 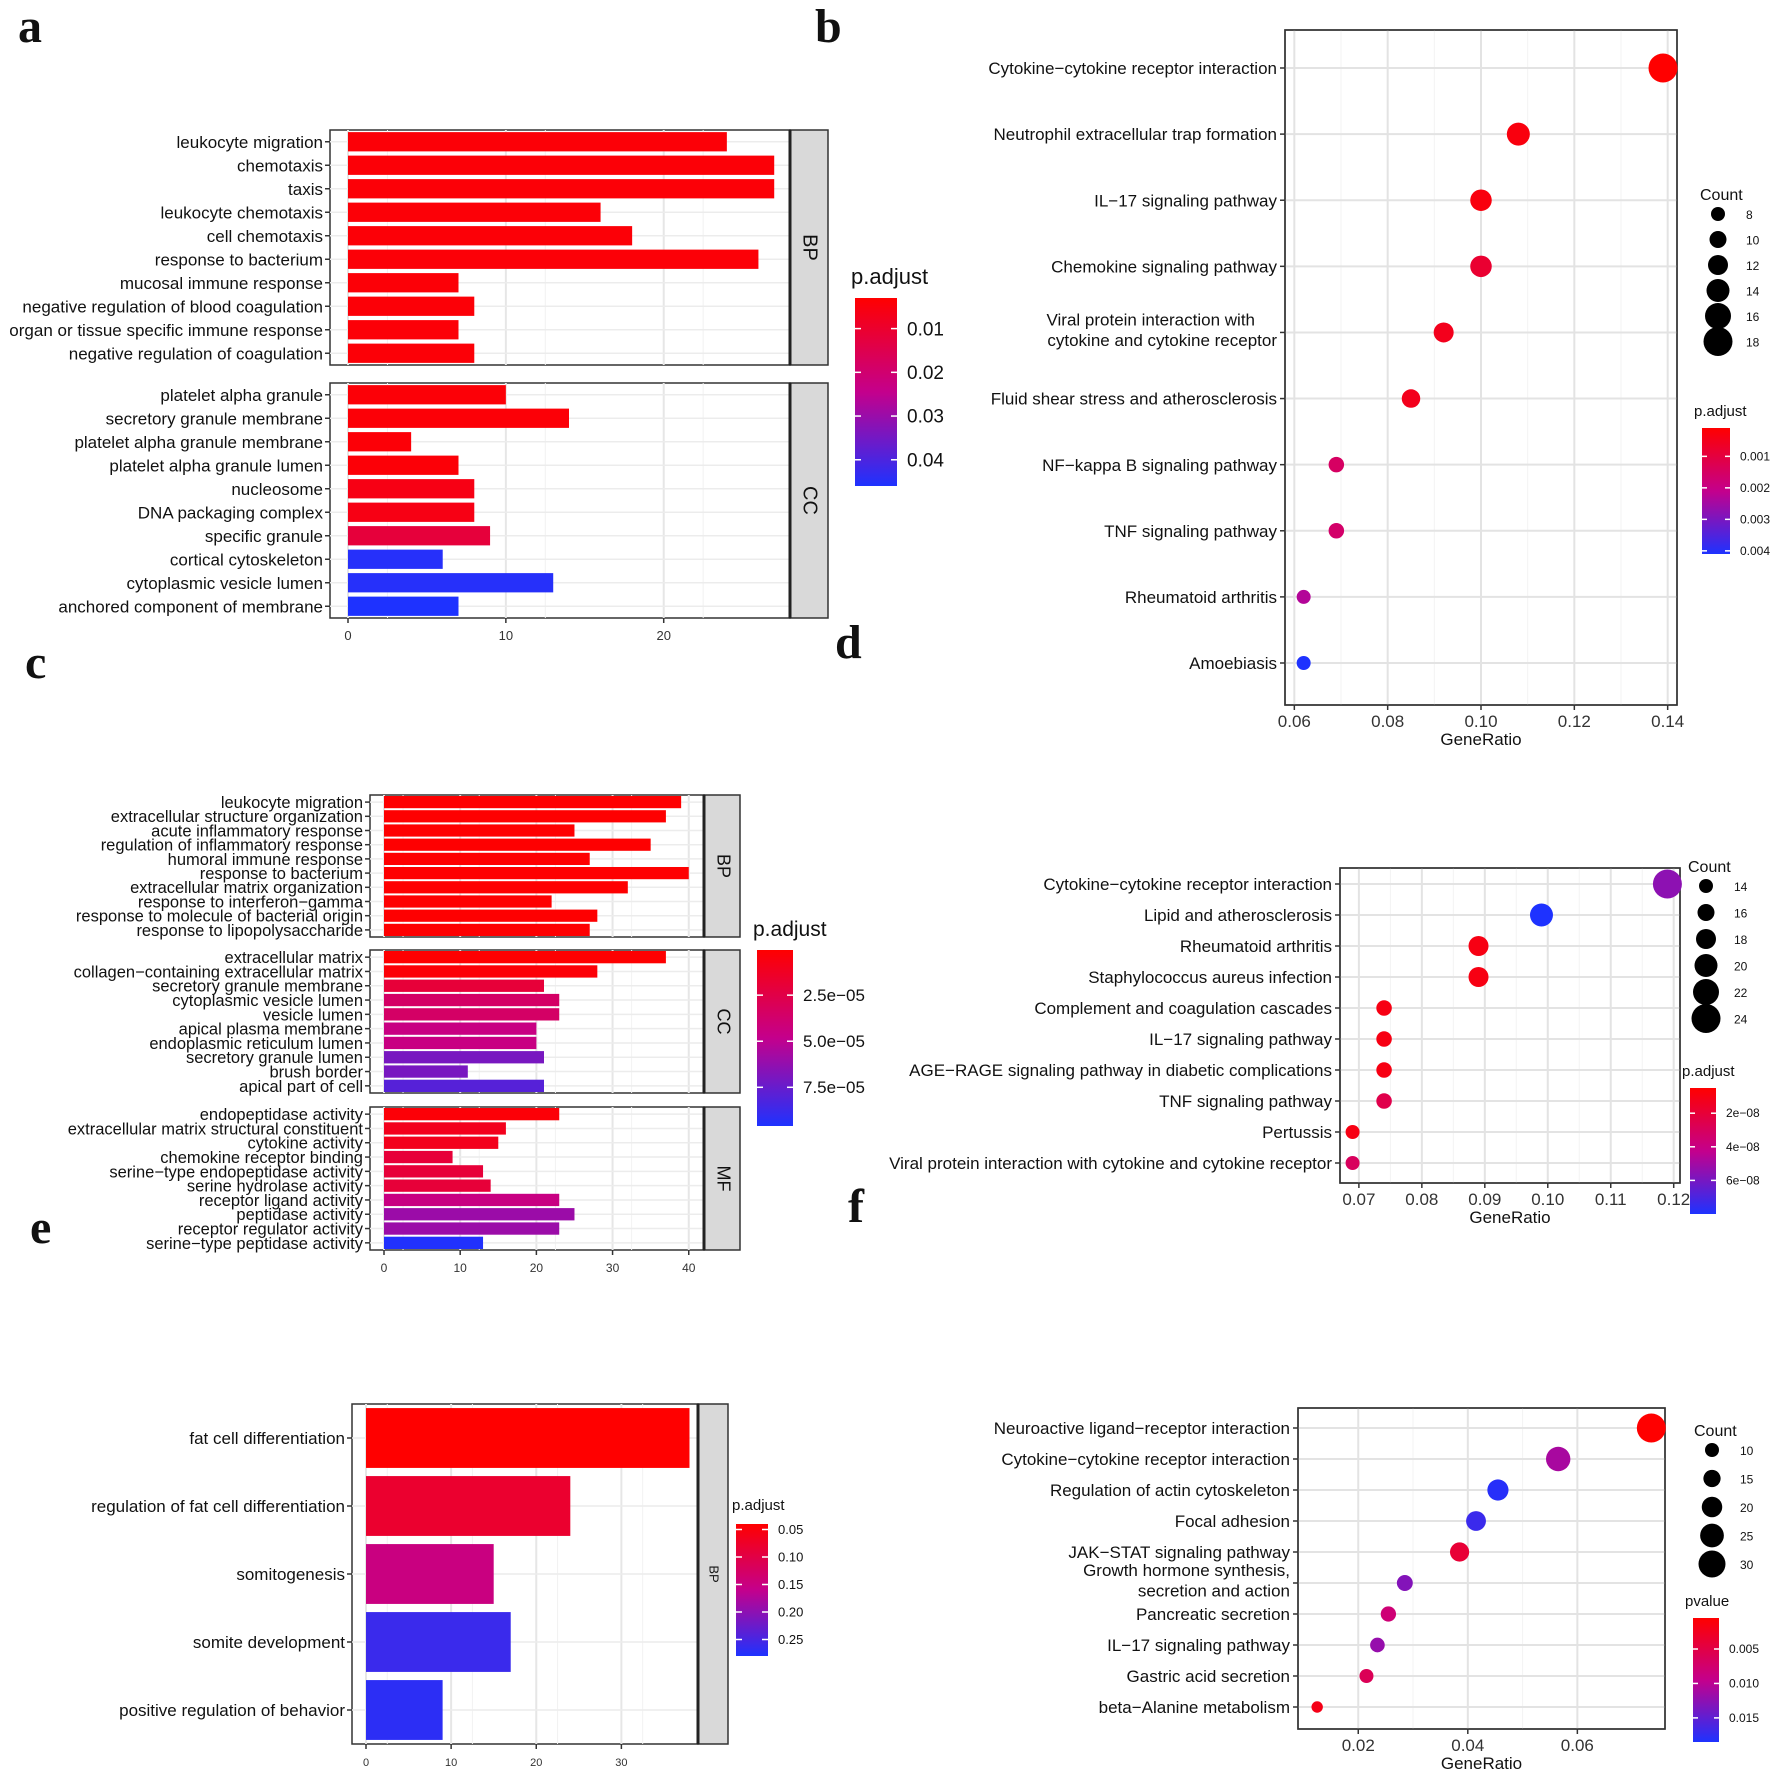 What do you see at coordinates (30, 26) in the screenshot?
I see `panel-letter-a: a` at bounding box center [30, 26].